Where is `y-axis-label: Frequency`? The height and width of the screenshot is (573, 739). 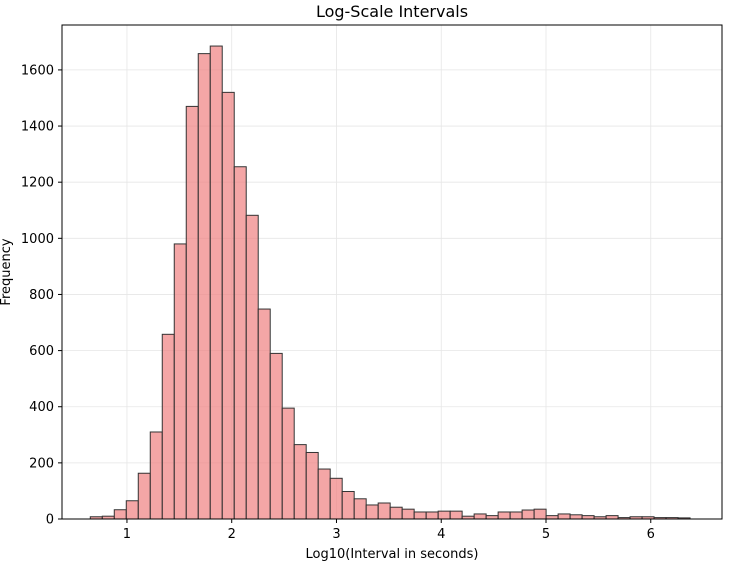 y-axis-label: Frequency is located at coordinates (7, 271).